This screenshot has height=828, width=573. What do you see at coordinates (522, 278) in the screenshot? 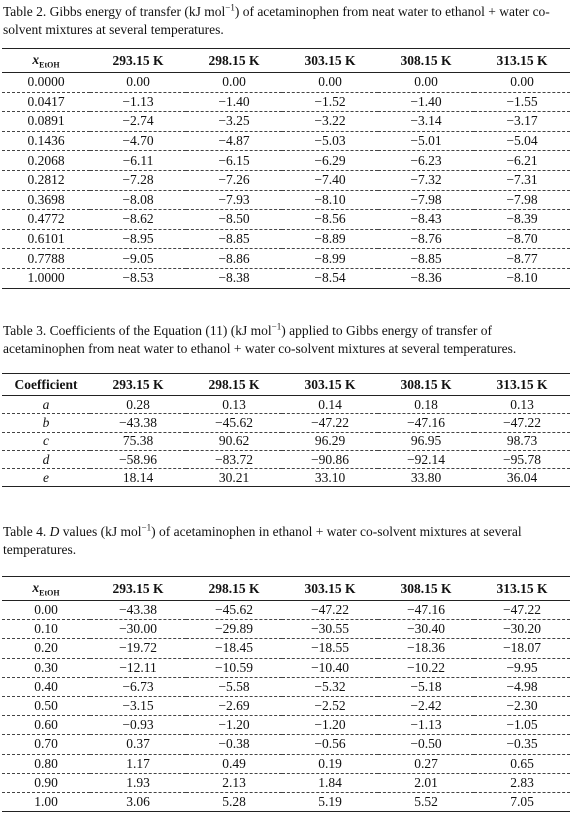
I see `cell: −8.10` at bounding box center [522, 278].